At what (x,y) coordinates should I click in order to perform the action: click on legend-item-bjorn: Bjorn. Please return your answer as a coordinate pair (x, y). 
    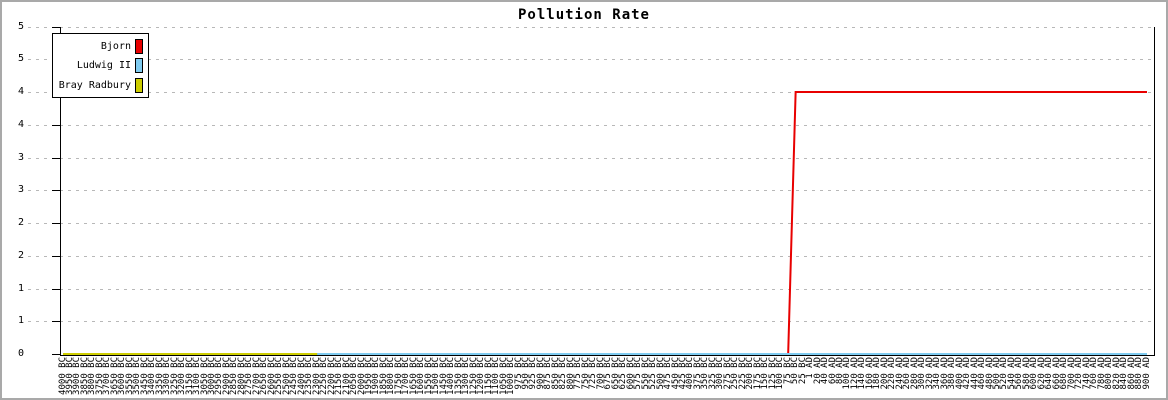
    Looking at the image, I should click on (100, 46).